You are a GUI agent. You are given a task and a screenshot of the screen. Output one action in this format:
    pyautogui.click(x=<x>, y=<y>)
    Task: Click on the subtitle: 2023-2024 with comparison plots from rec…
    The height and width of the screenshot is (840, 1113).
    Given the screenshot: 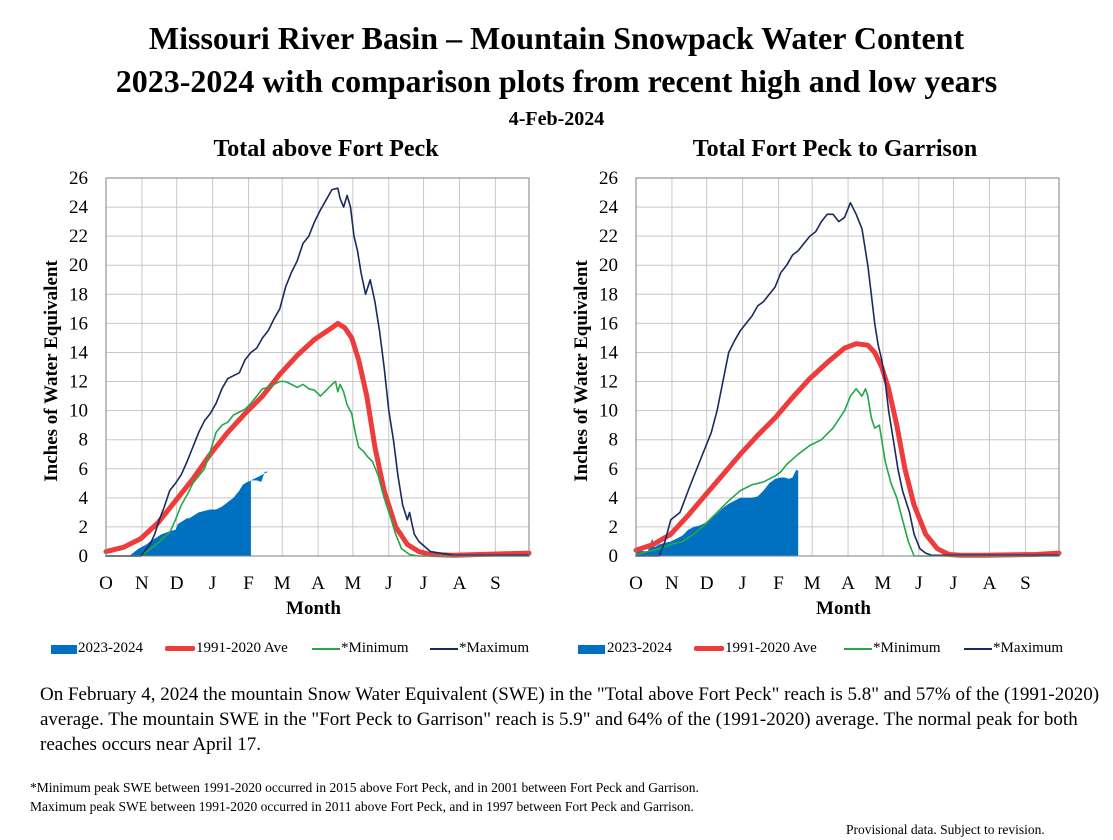 What is the action you would take?
    pyautogui.click(x=556, y=81)
    